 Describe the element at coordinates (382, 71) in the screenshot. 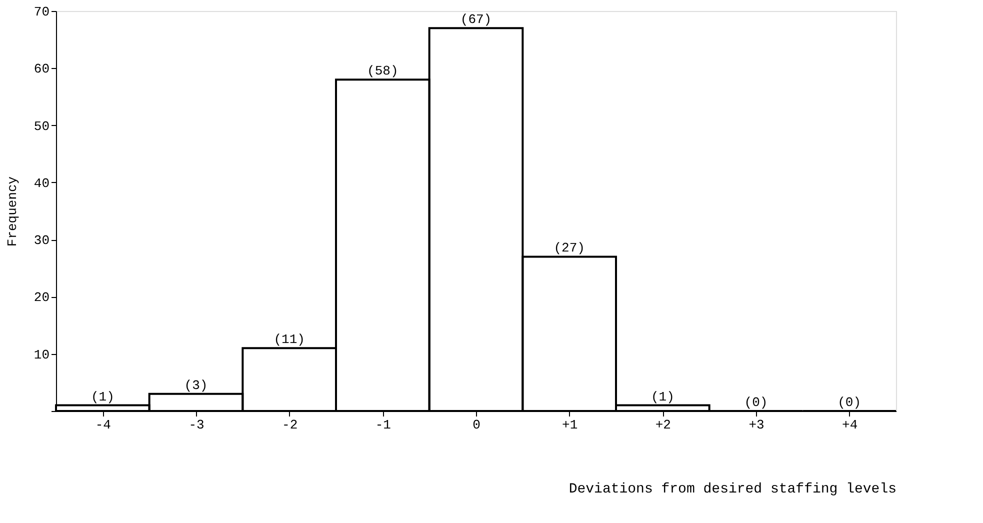

I see `data-label: (58)` at that location.